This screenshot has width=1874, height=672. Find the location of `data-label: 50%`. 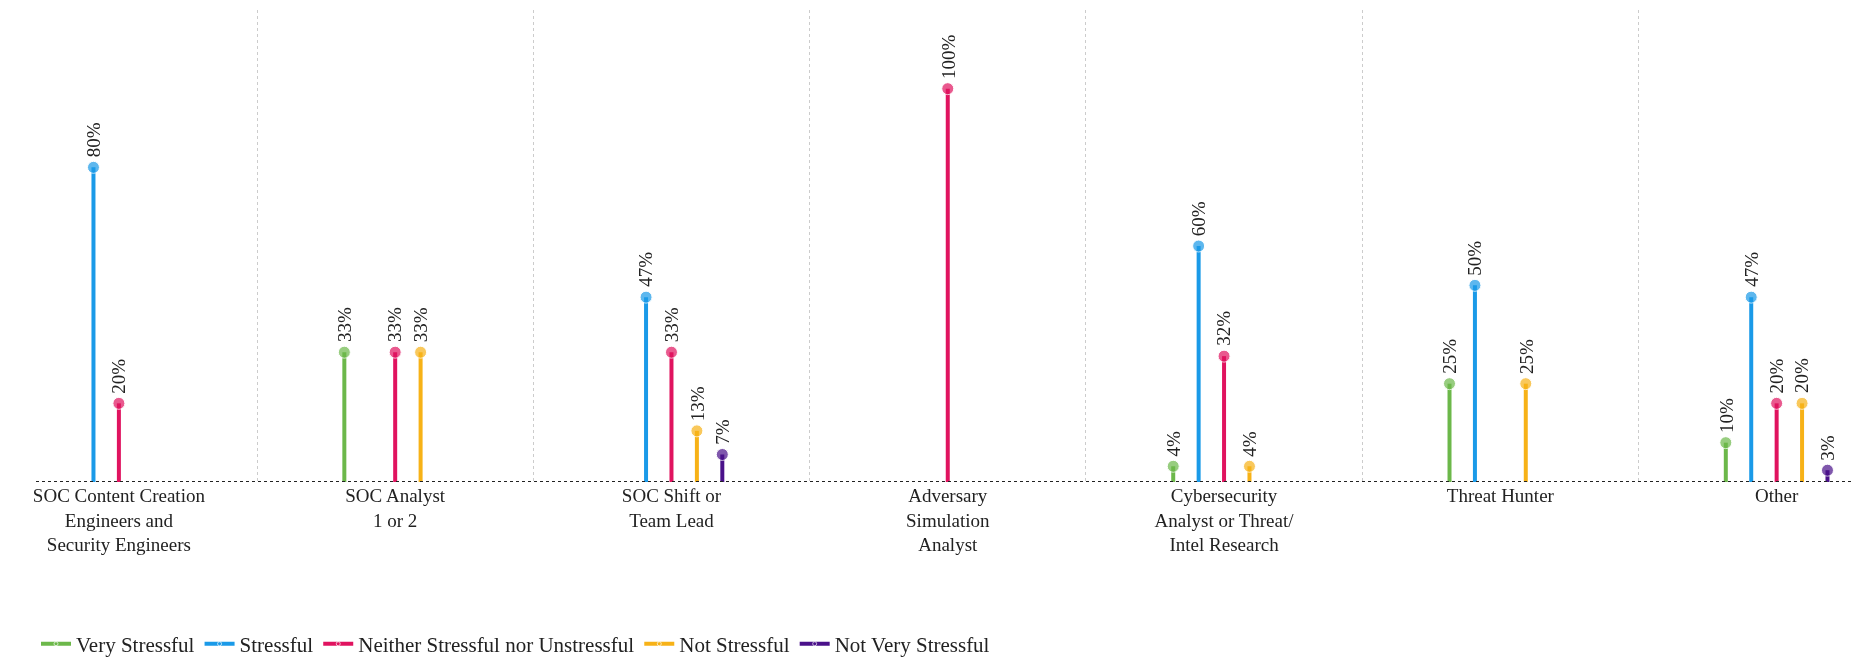

data-label: 50% is located at coordinates (1475, 258).